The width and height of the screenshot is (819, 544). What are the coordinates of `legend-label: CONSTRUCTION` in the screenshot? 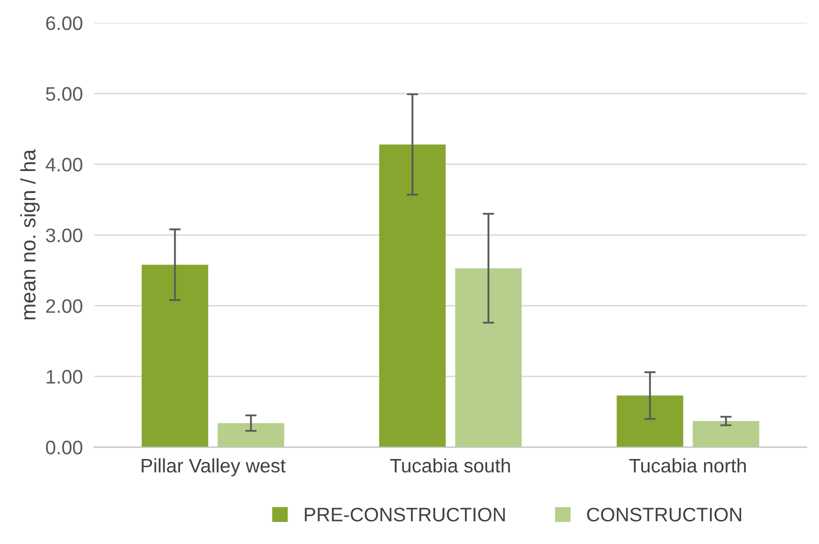 It's located at (664, 515).